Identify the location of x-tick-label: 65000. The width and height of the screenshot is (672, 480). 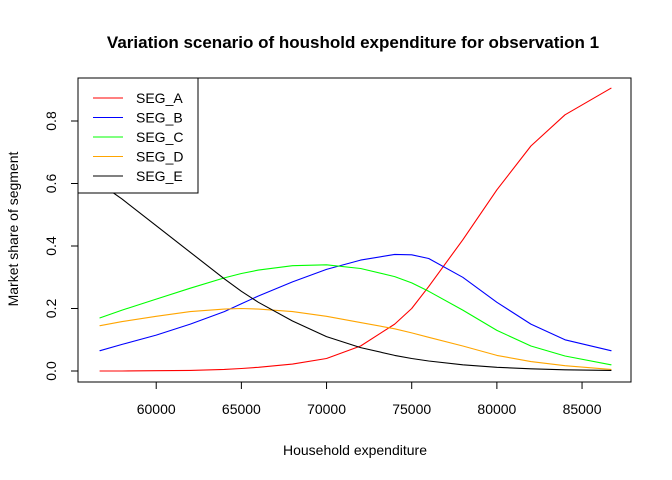
(241, 409).